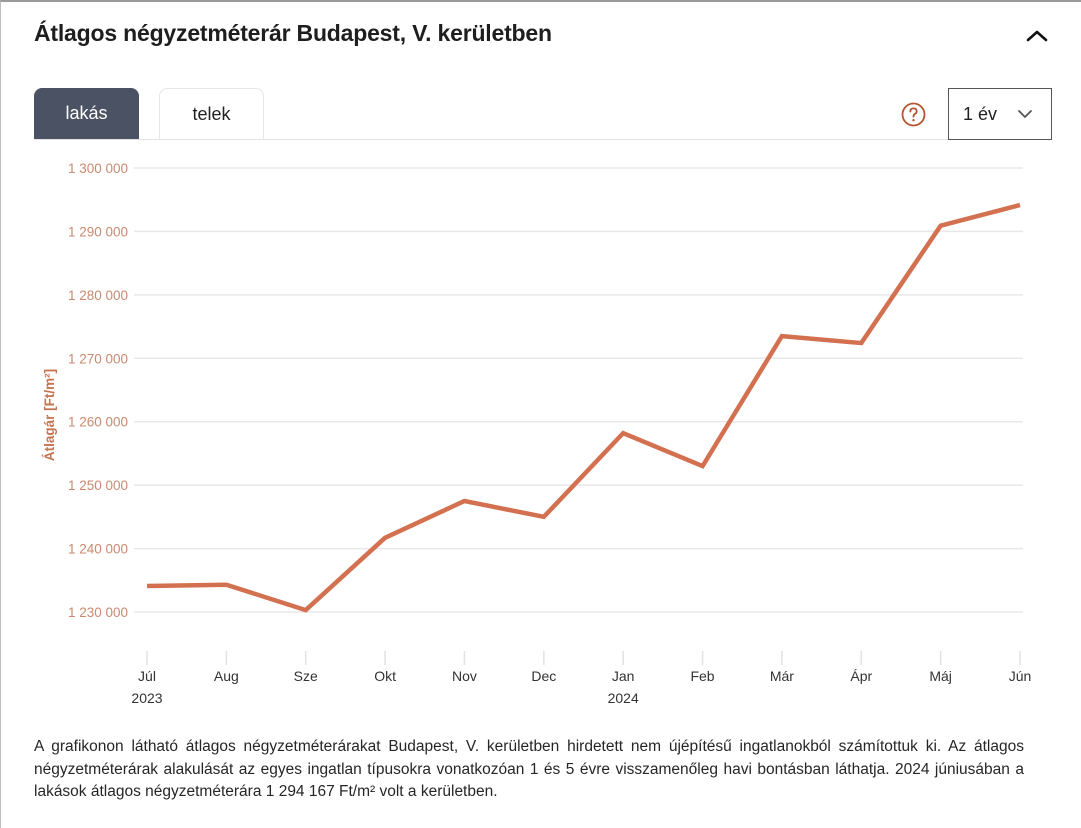 The image size is (1081, 828). Describe the element at coordinates (146, 698) in the screenshot. I see `x-year-label: 2023` at that location.